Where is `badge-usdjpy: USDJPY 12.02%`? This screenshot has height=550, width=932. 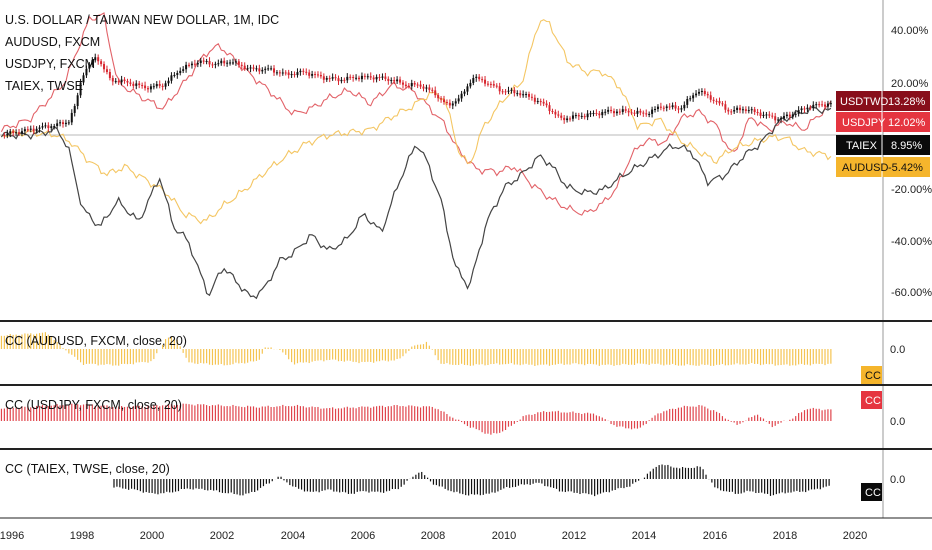 badge-usdjpy: USDJPY 12.02% is located at coordinates (883, 122).